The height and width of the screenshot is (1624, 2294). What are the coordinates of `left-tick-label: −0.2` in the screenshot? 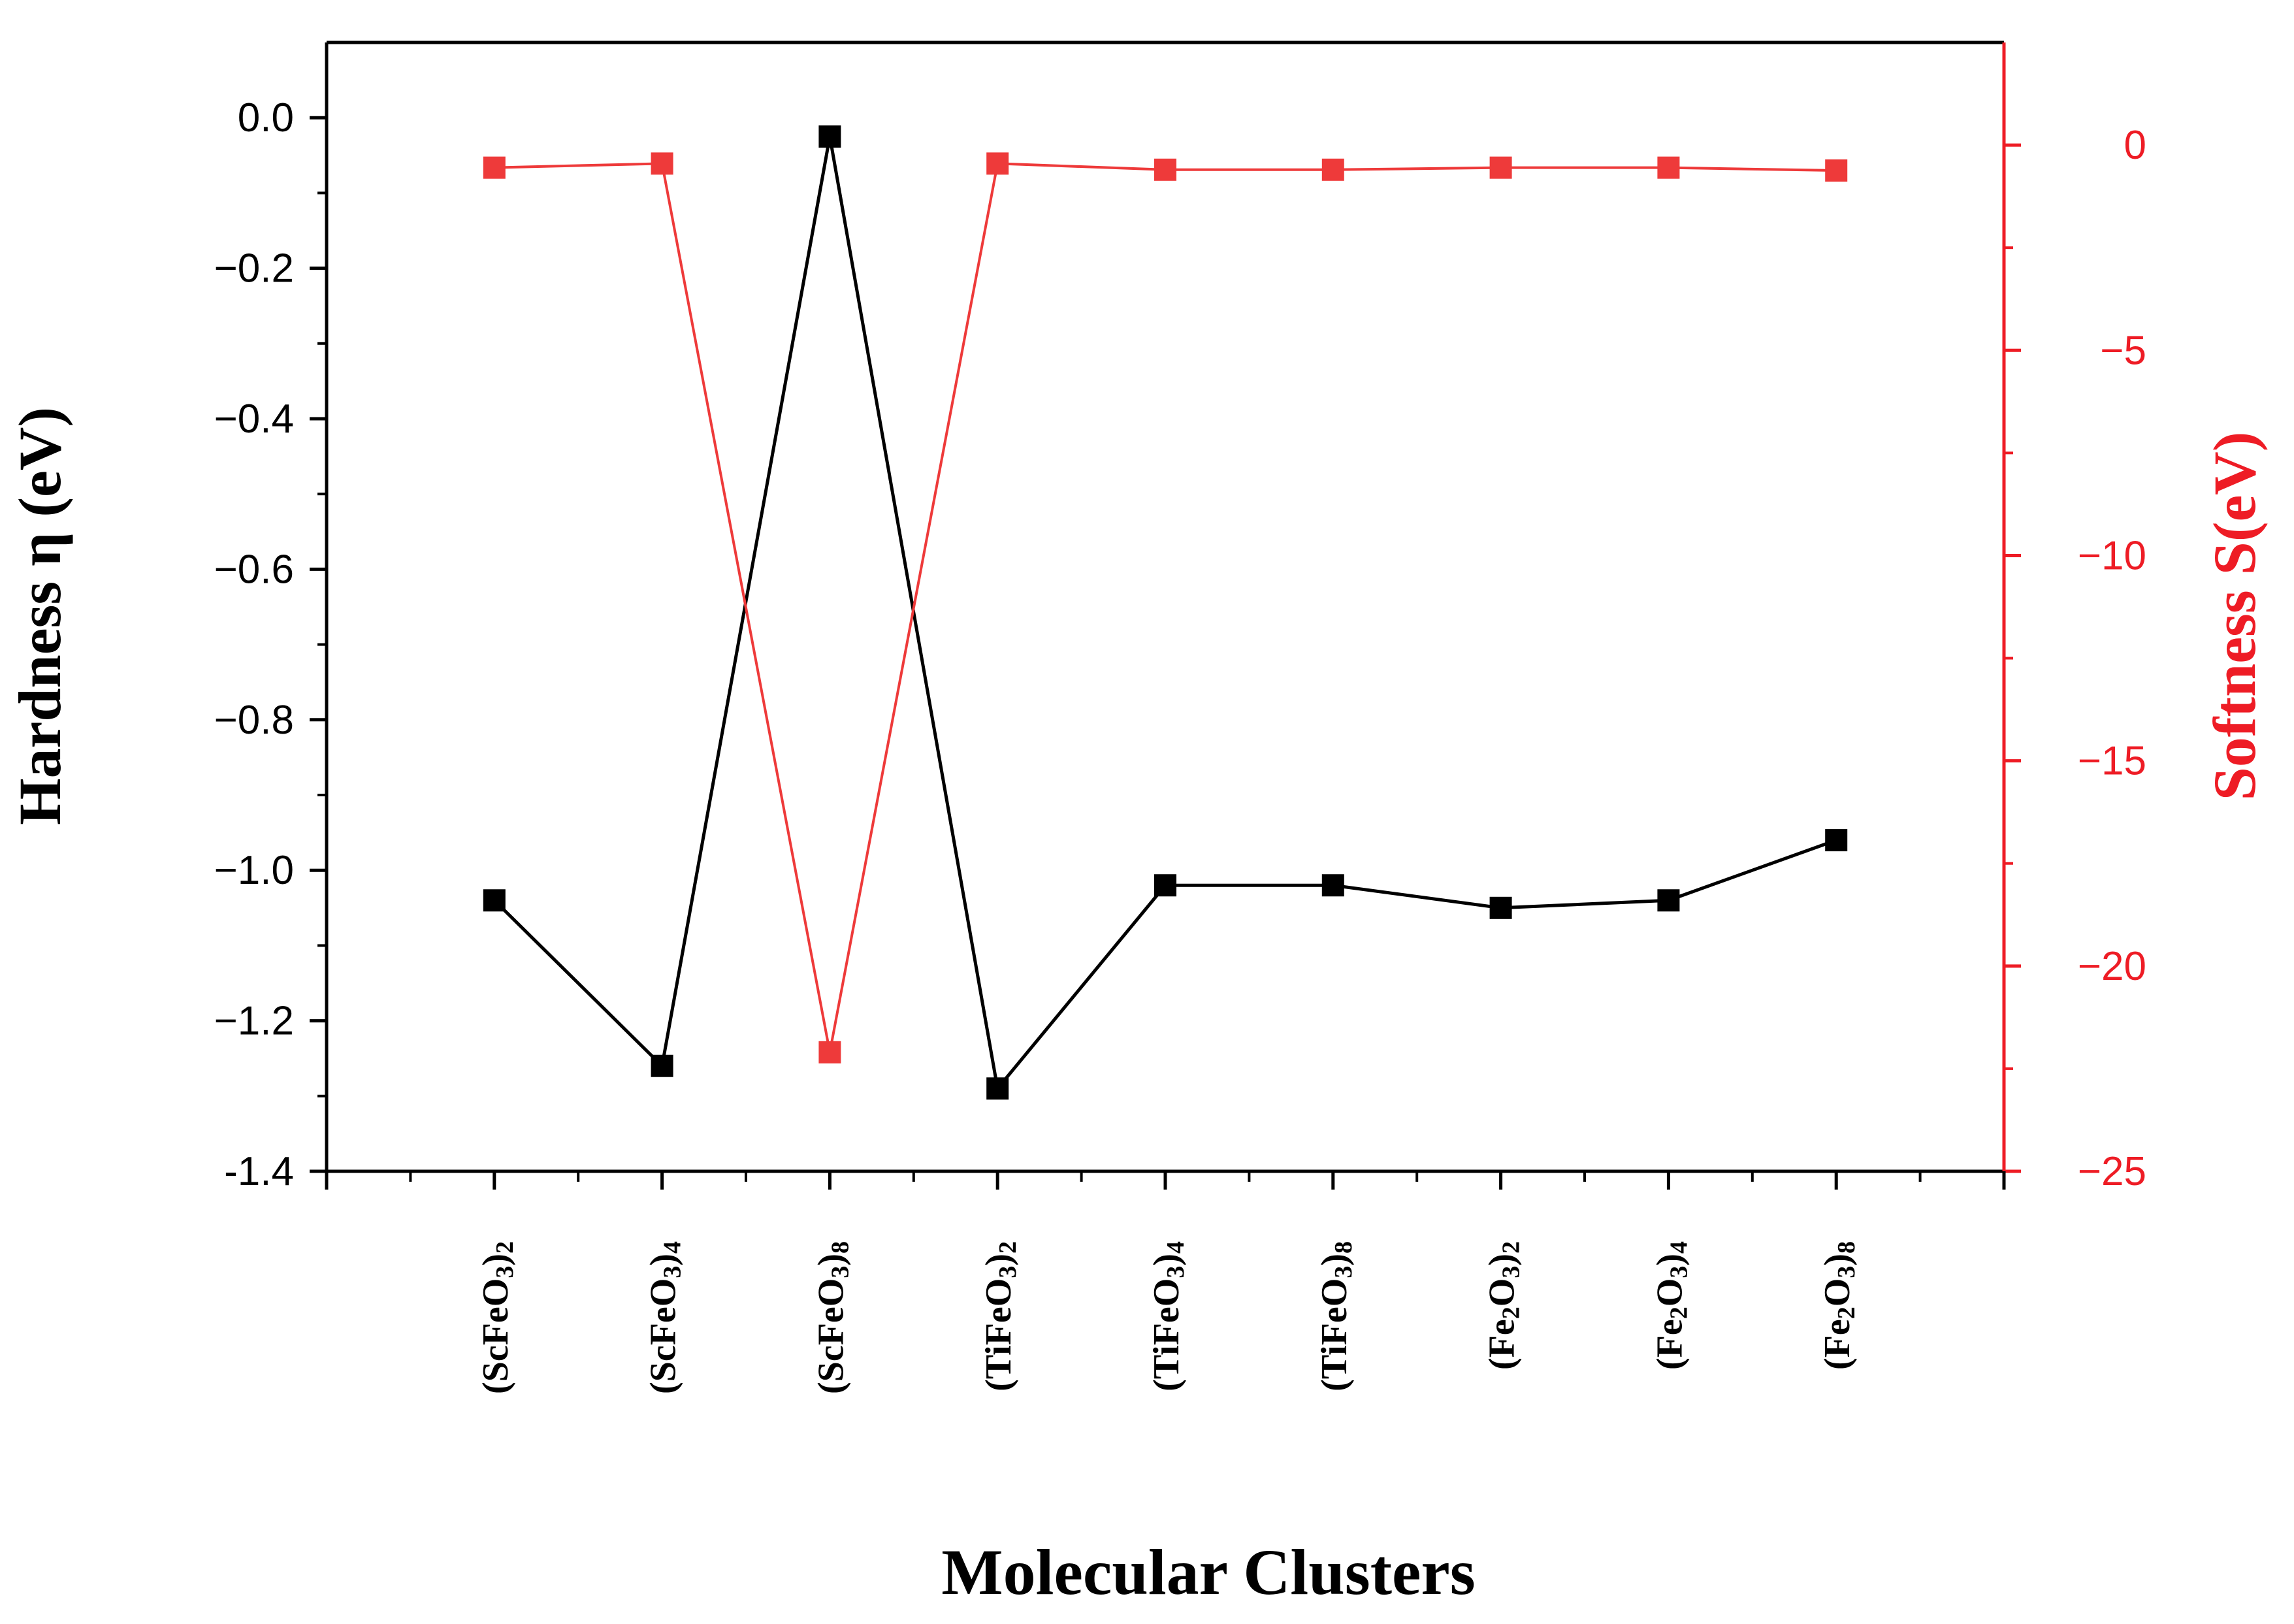 It's located at (254, 268).